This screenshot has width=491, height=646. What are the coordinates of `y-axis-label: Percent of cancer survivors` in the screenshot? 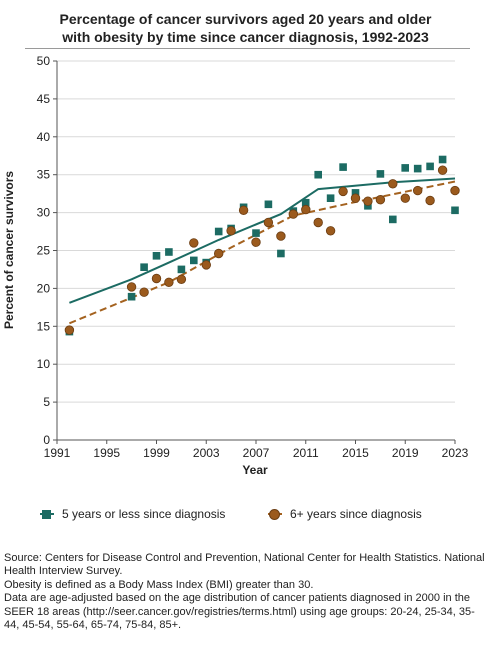 It's located at (9, 250).